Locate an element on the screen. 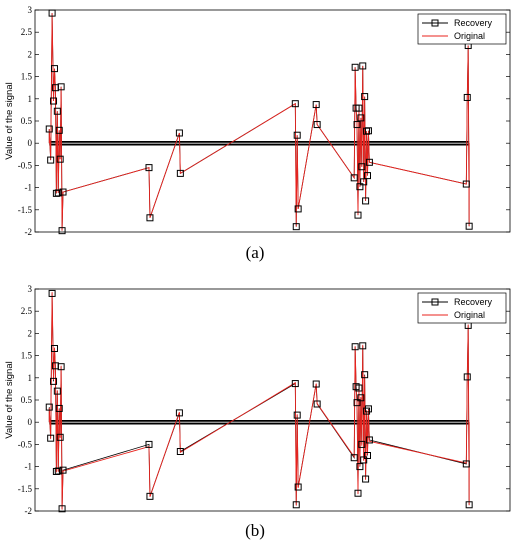  y-tick-label: 3 is located at coordinates (30, 10).